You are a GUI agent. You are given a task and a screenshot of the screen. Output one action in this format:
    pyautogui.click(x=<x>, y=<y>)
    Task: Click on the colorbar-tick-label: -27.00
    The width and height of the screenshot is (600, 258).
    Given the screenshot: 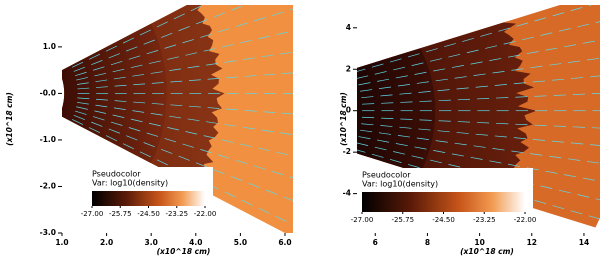 What is the action you would take?
    pyautogui.click(x=92, y=214)
    